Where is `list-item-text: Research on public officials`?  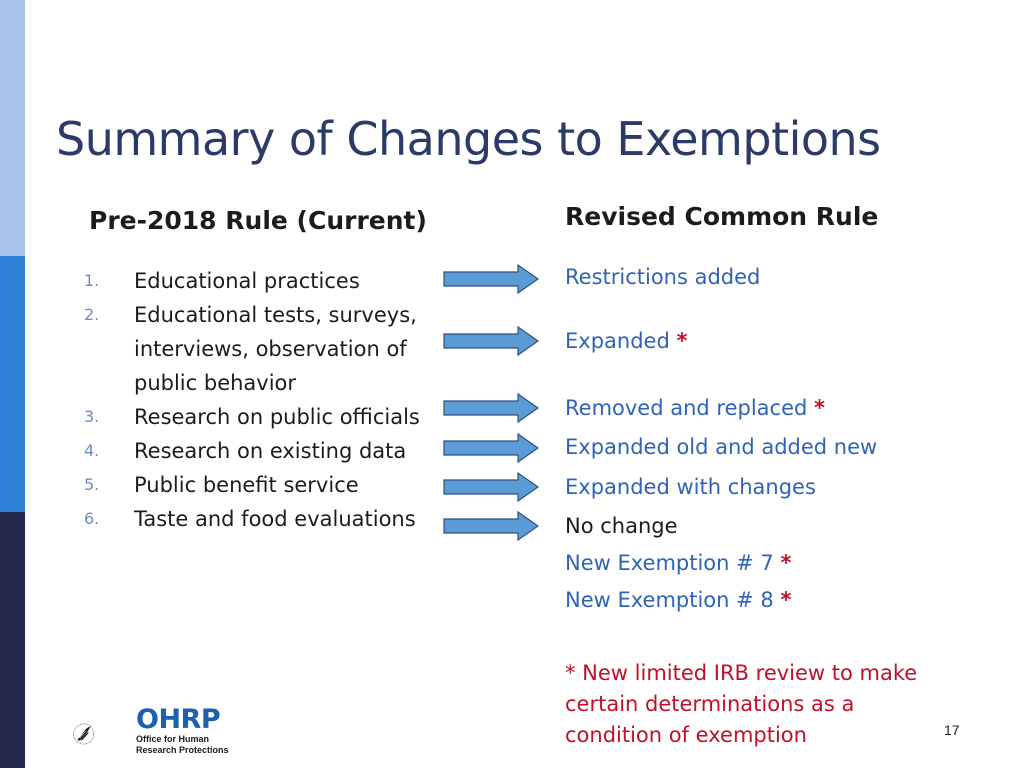 list-item-text: Research on public officials is located at coordinates (277, 417).